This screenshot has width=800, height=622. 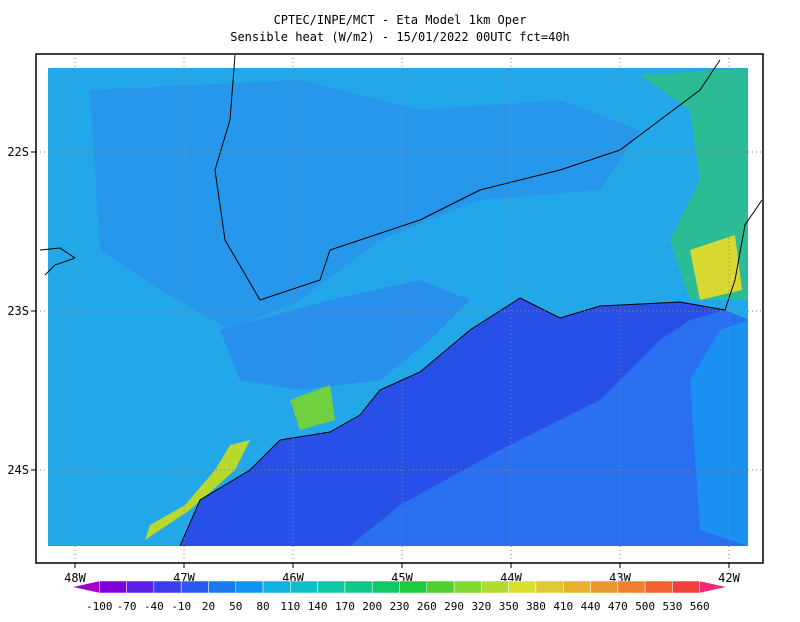 I want to click on colorbar-label: 290, so click(x=454, y=606).